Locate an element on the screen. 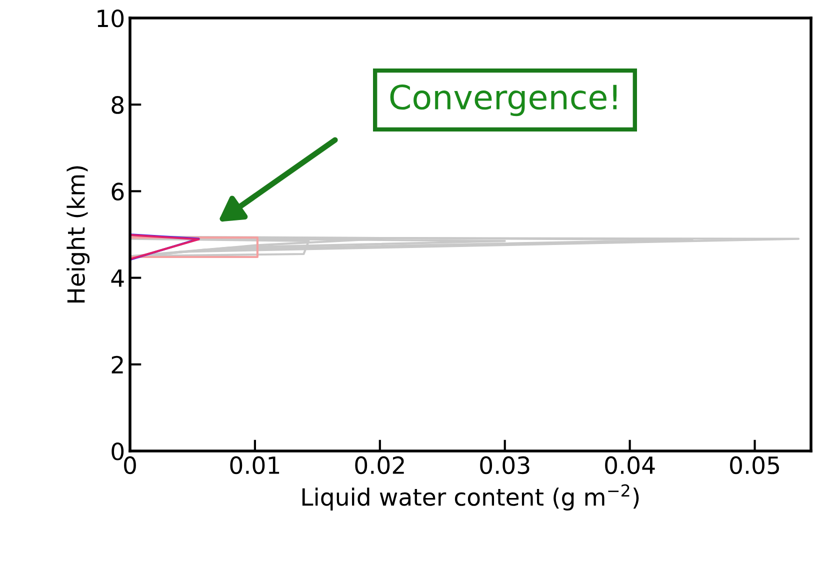 This screenshot has width=827, height=563. x-tick-label: 0.02 is located at coordinates (379, 465).